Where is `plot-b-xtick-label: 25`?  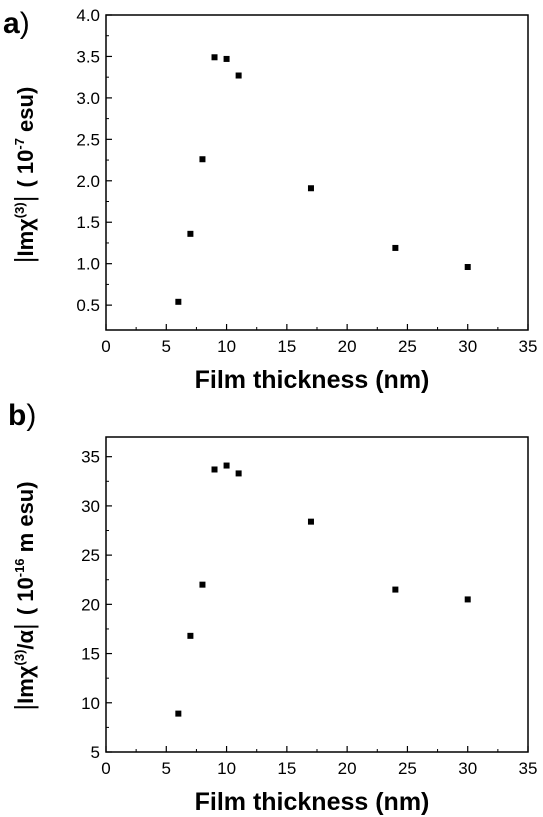 plot-b-xtick-label: 25 is located at coordinates (407, 768).